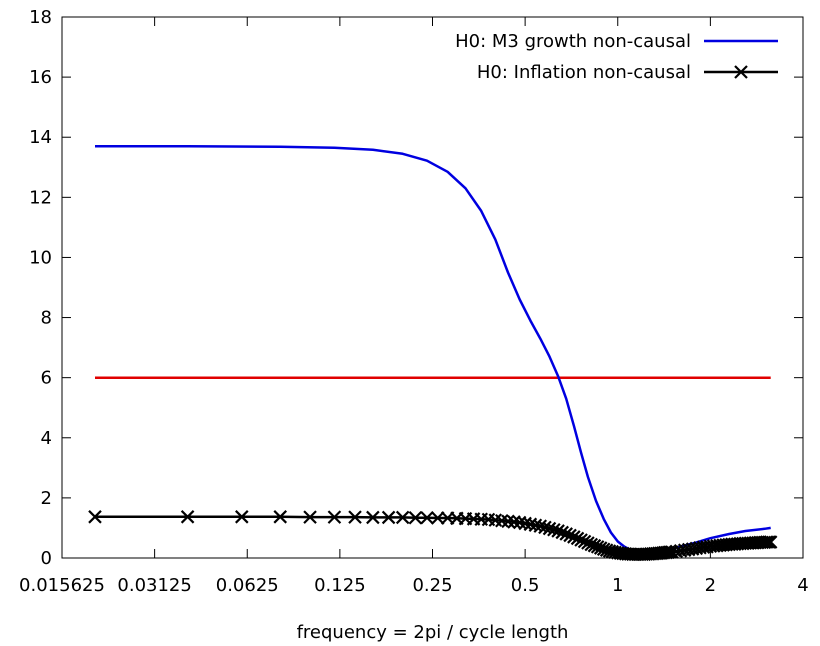 Image resolution: width=820 pixels, height=646 pixels. I want to click on x-tick-label: 2, so click(710, 585).